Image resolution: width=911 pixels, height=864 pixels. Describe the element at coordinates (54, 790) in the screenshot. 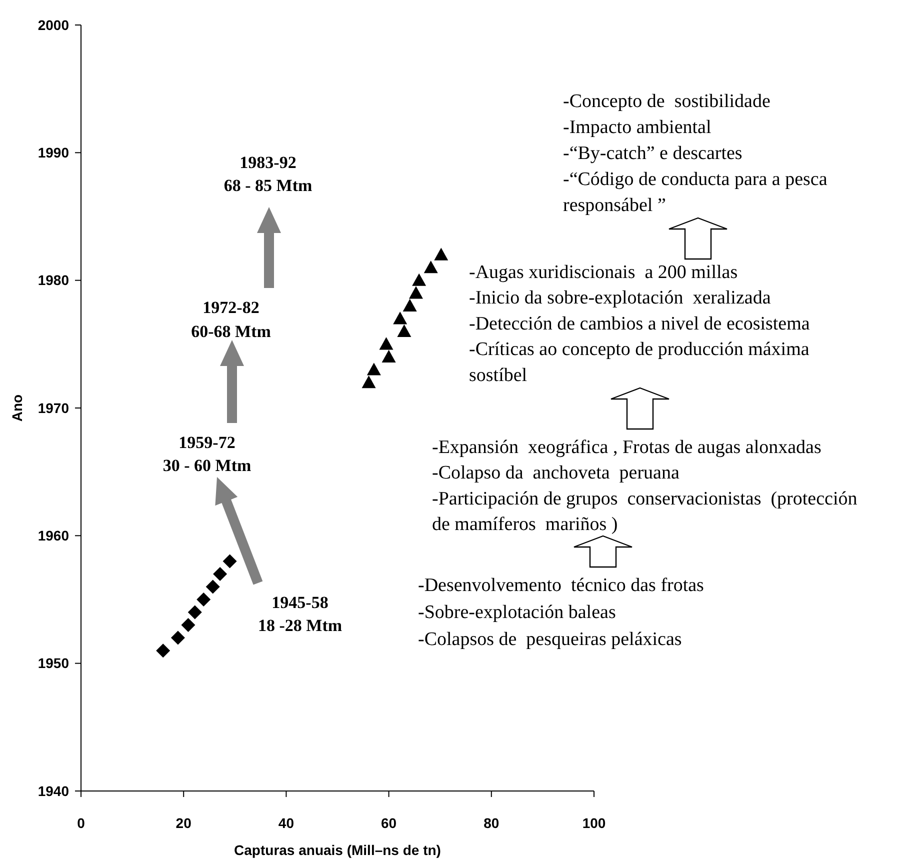

I see `y-tick-label: 1940` at that location.